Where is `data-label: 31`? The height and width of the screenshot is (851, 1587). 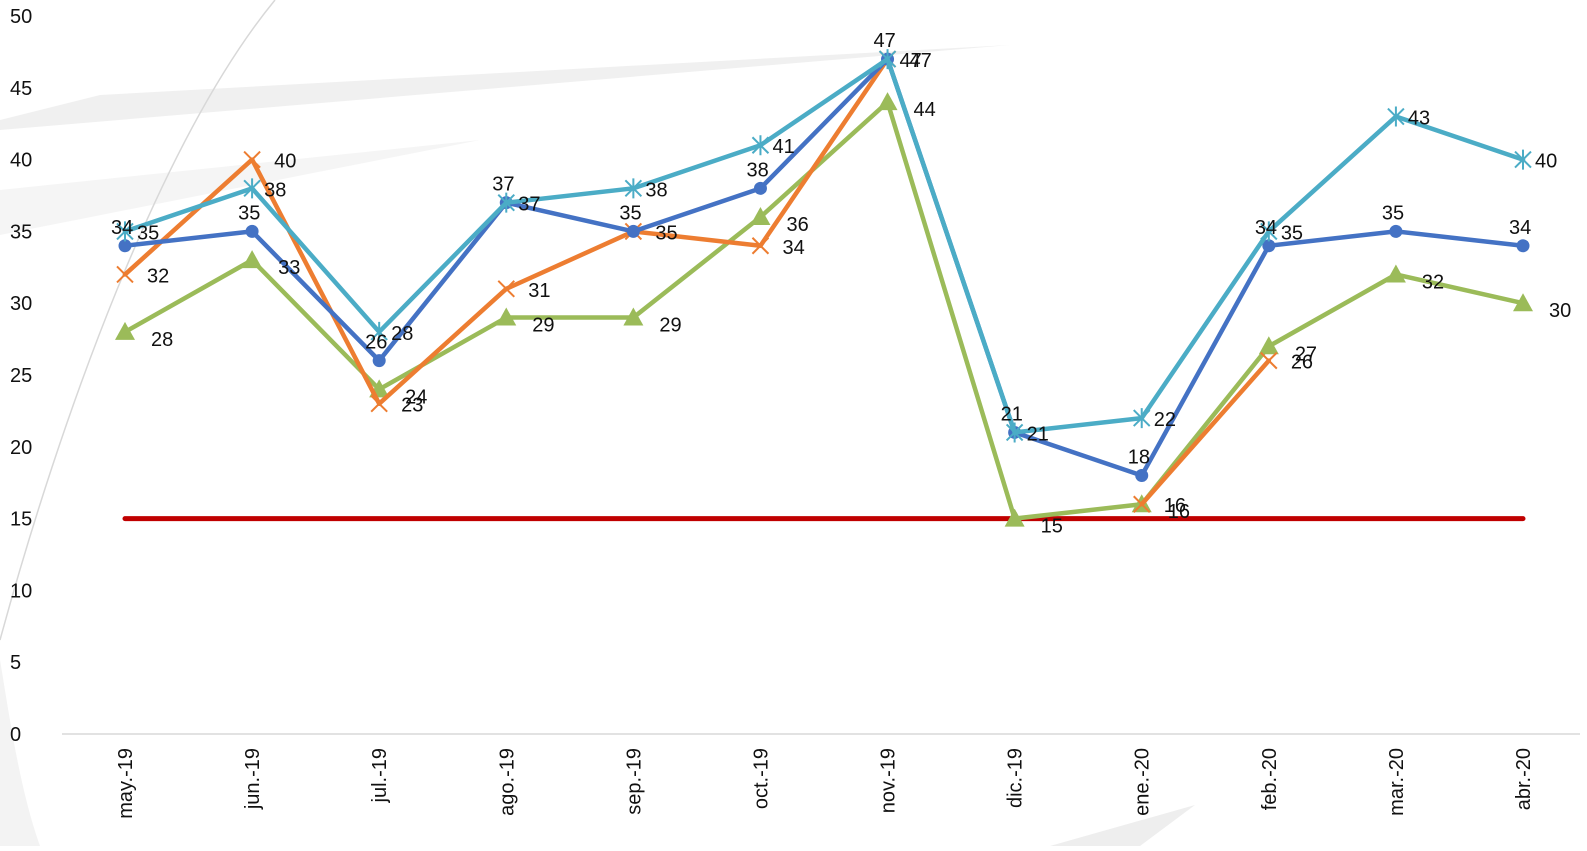 data-label: 31 is located at coordinates (539, 291).